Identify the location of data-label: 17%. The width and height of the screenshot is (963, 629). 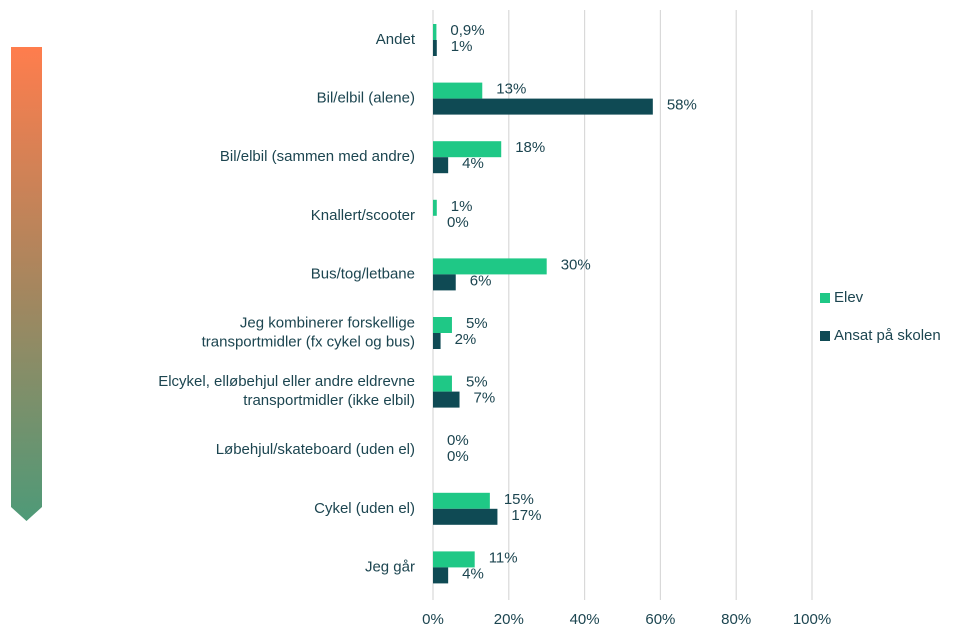
(526, 515).